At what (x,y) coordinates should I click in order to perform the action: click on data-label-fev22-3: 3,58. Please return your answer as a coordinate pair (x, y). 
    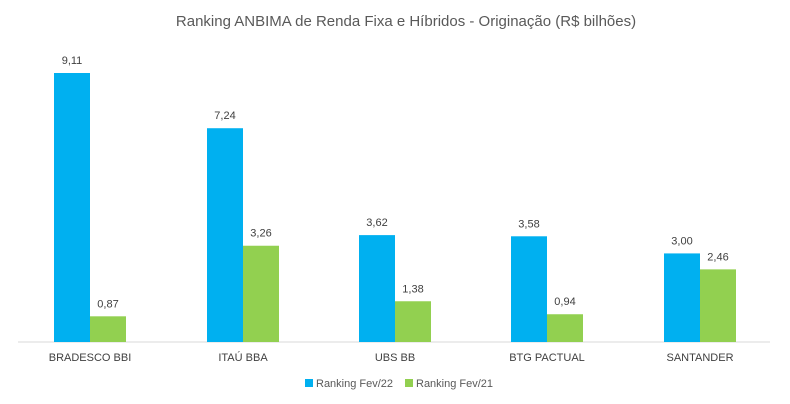
    Looking at the image, I should click on (528, 224).